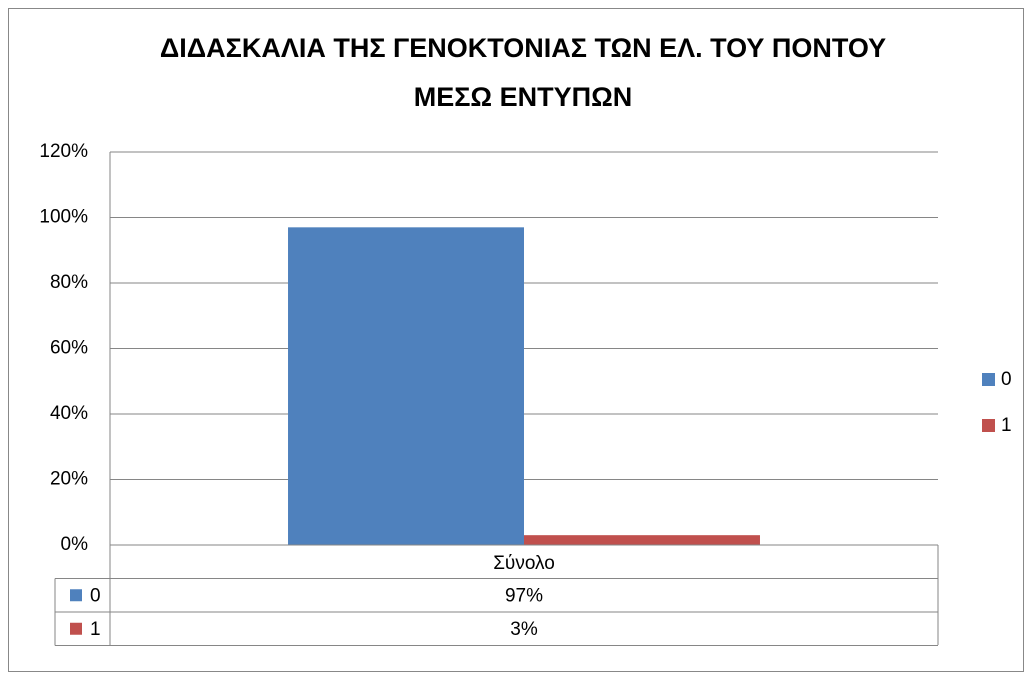 The height and width of the screenshot is (680, 1032). I want to click on x-tick-label: Σύνολο, so click(524, 563).